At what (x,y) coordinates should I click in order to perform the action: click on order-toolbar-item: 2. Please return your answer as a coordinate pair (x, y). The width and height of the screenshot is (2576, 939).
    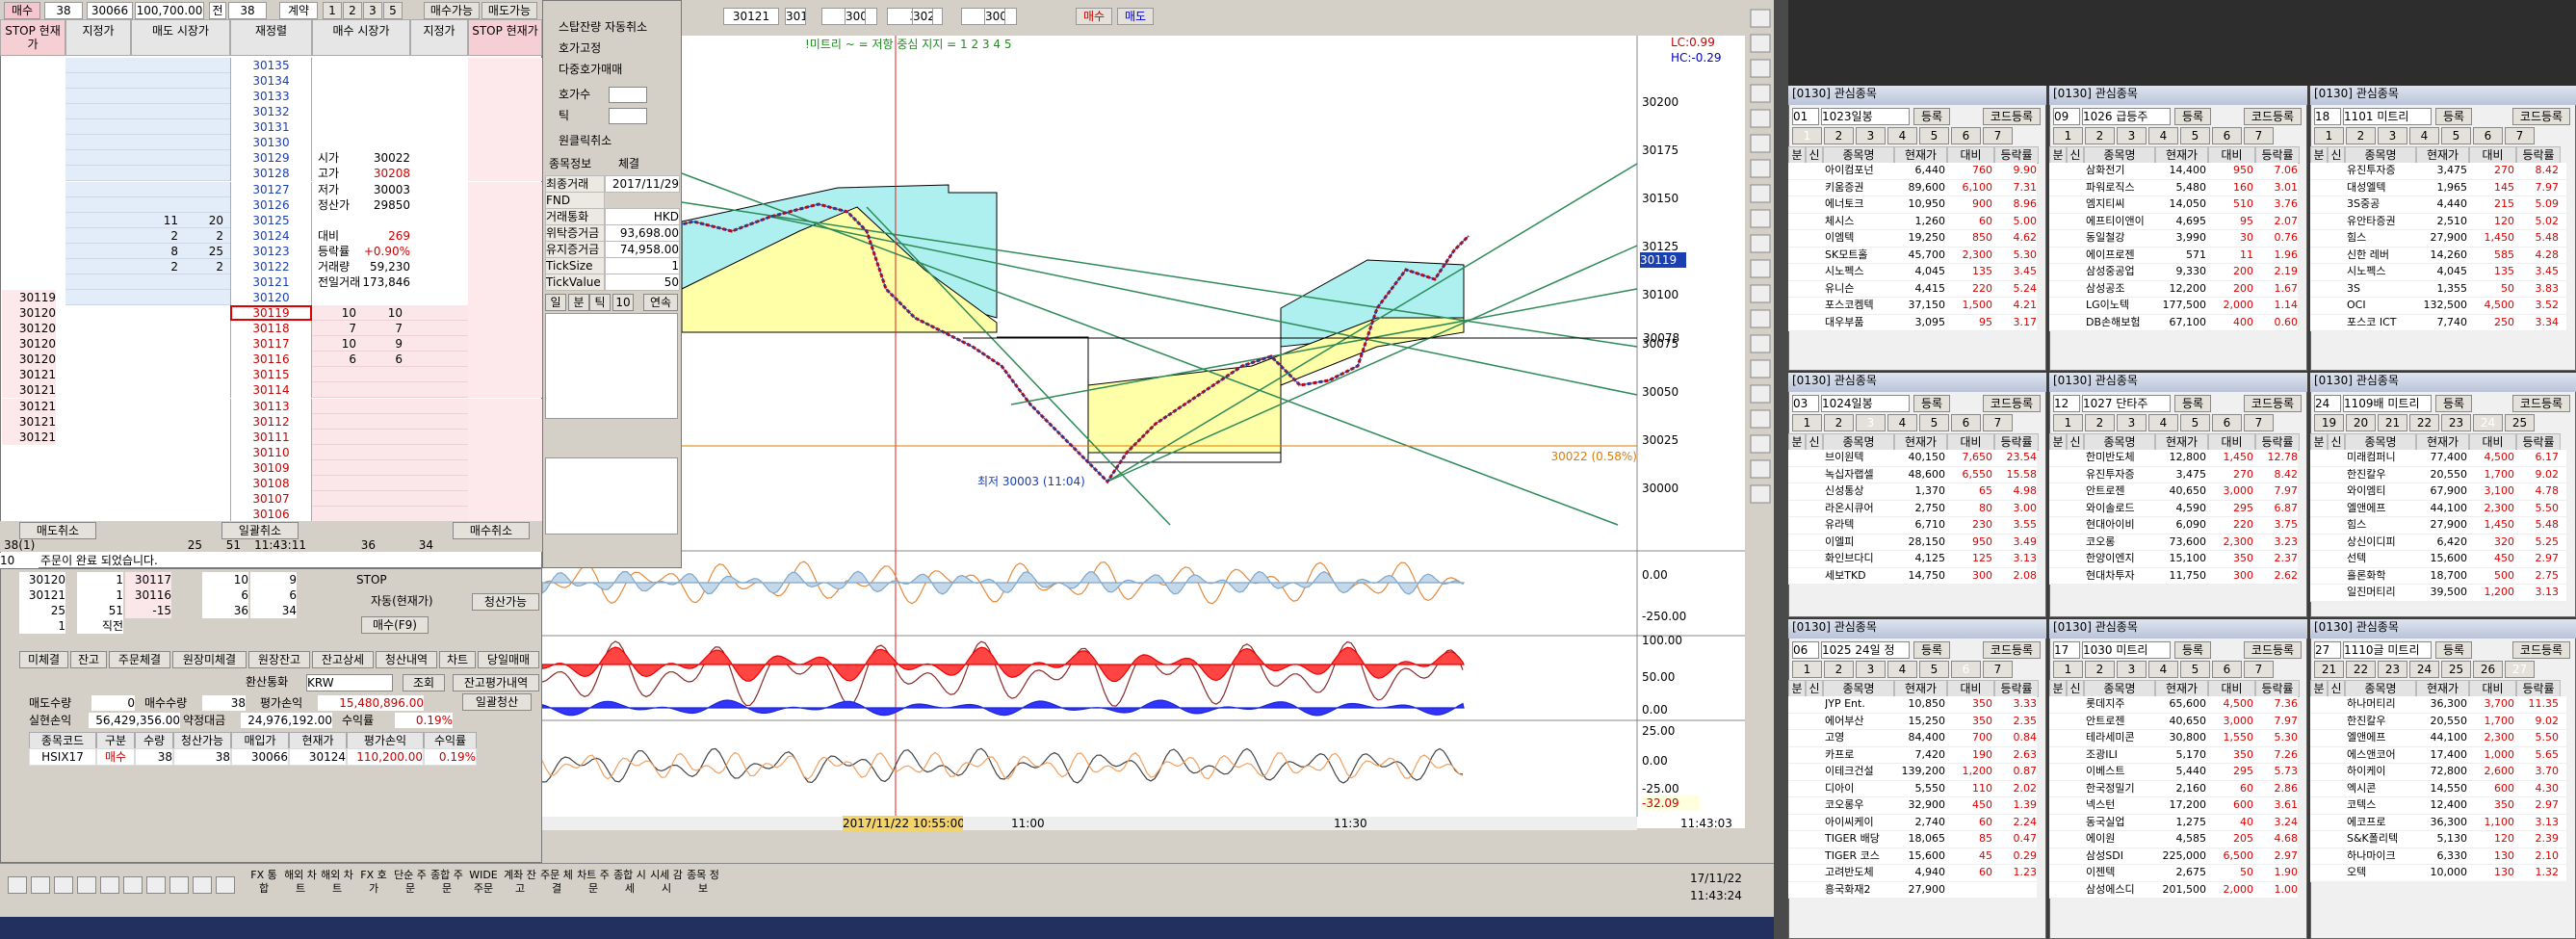
    Looking at the image, I should click on (352, 10).